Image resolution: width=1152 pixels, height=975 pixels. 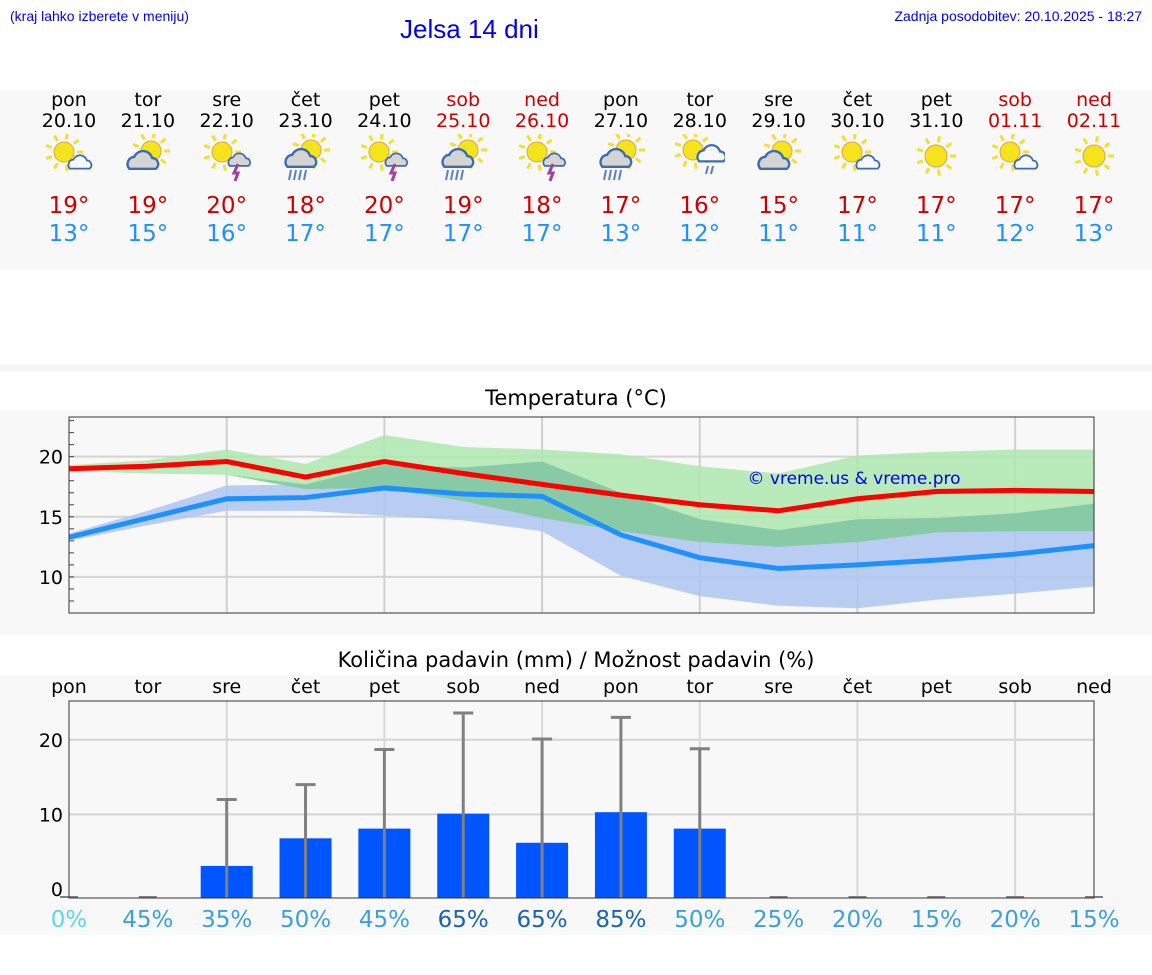 I want to click on day-column: pon 20.10 19° 13°, so click(x=69, y=169).